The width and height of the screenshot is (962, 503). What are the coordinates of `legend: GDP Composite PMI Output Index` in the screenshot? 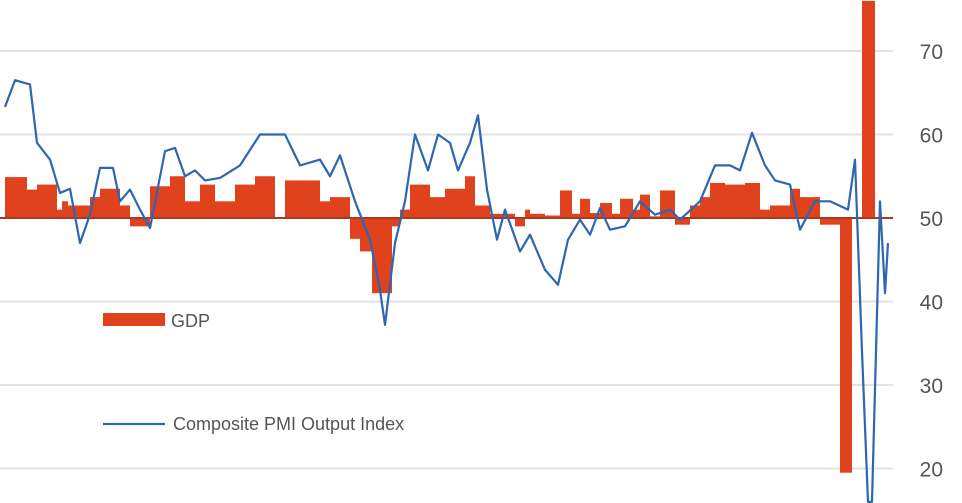 It's located at (253, 372).